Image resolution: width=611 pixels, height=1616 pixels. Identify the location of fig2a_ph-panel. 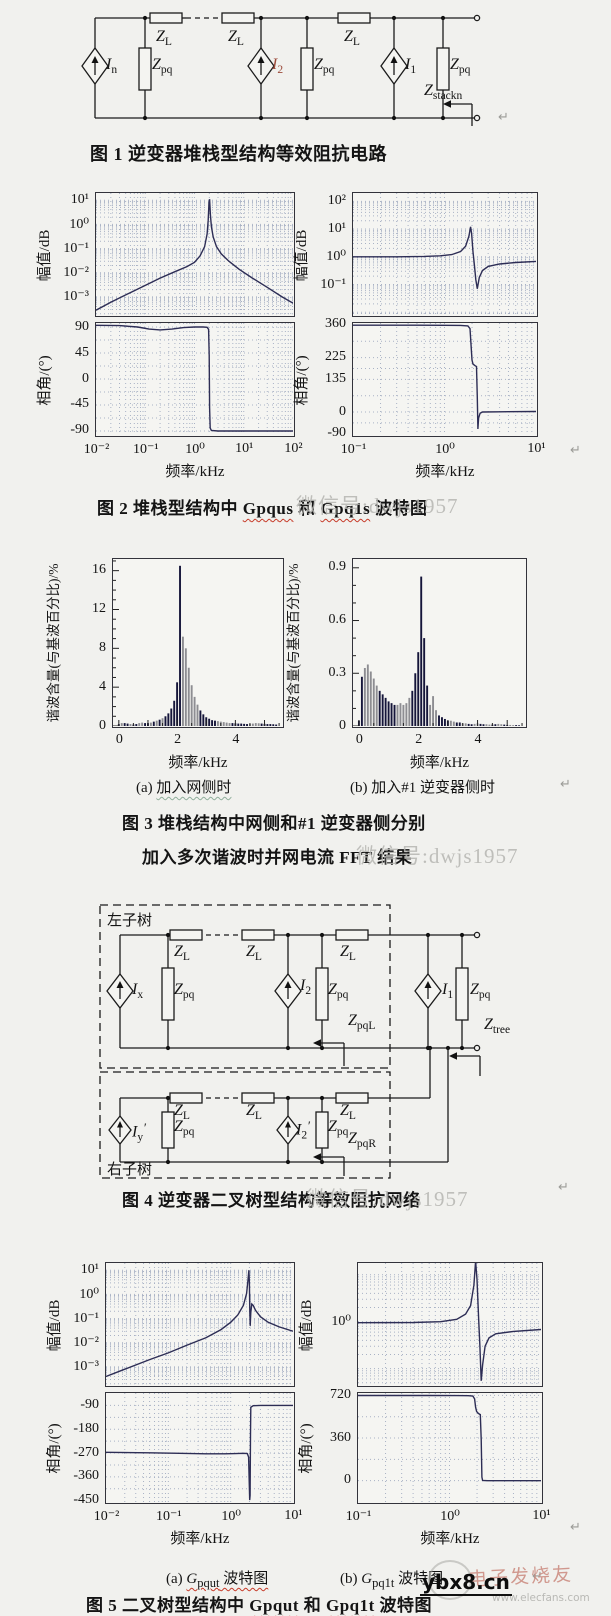
(195, 379).